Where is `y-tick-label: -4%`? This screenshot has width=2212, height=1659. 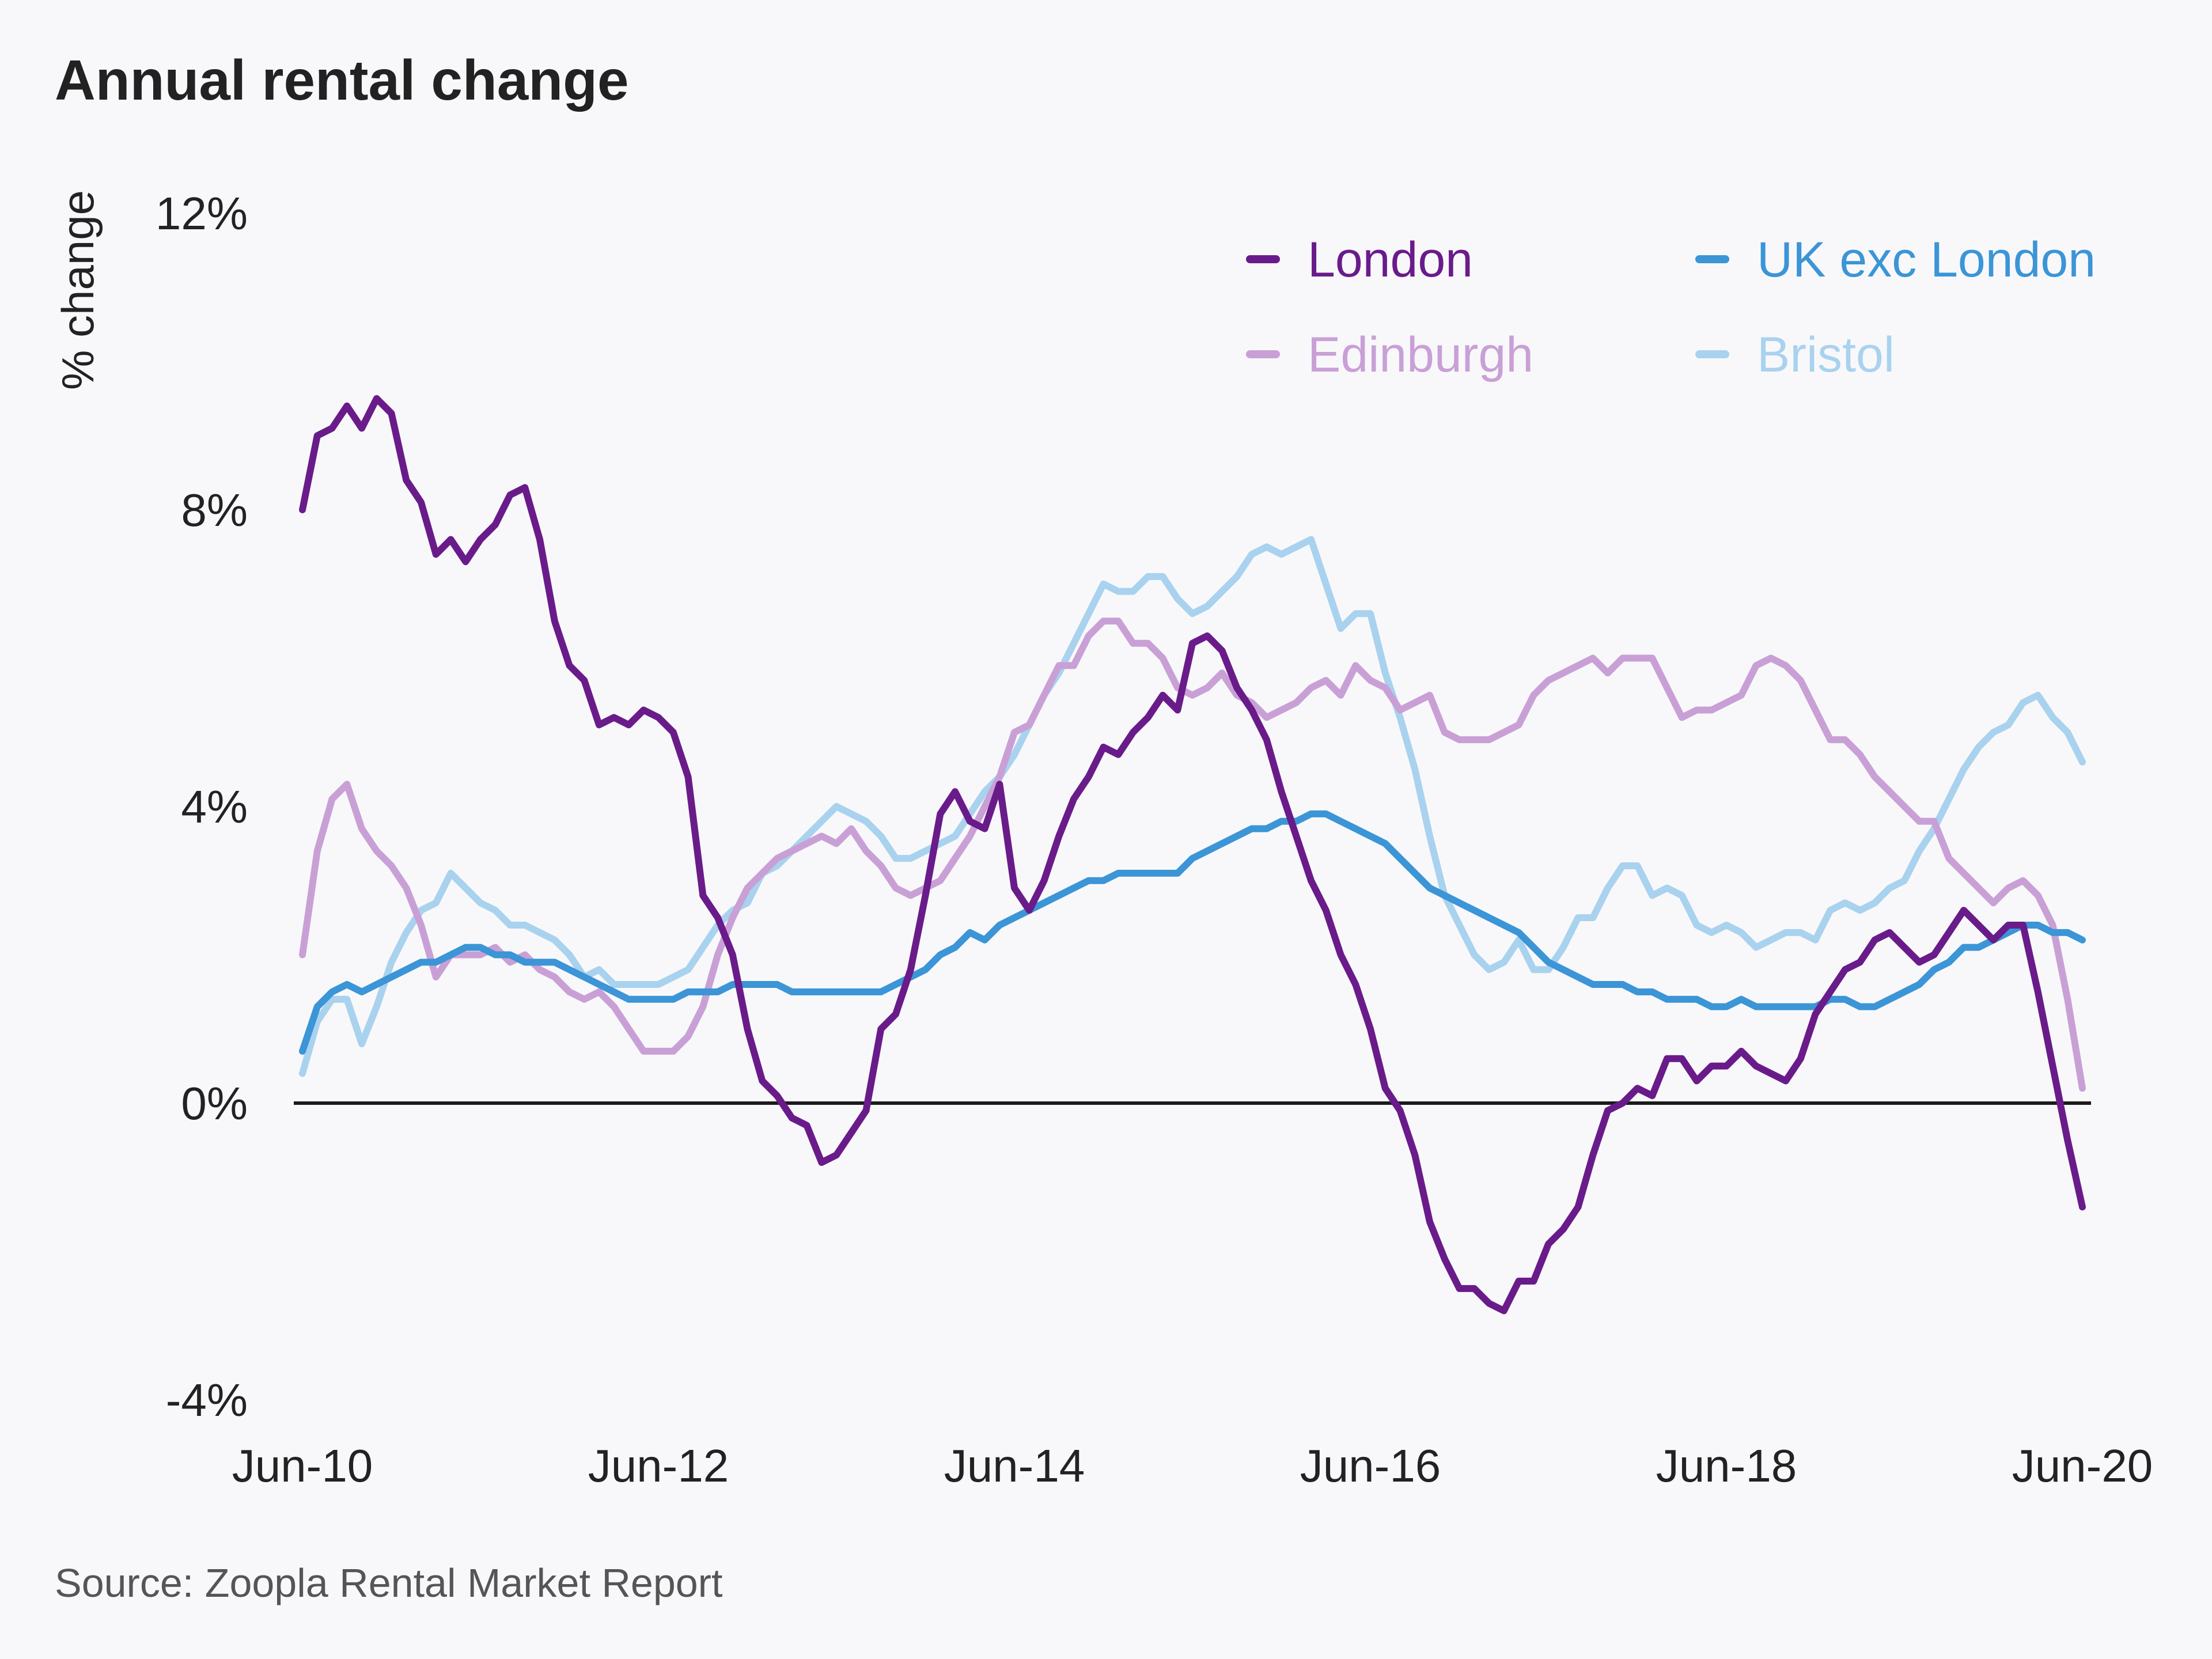 y-tick-label: -4% is located at coordinates (207, 1400).